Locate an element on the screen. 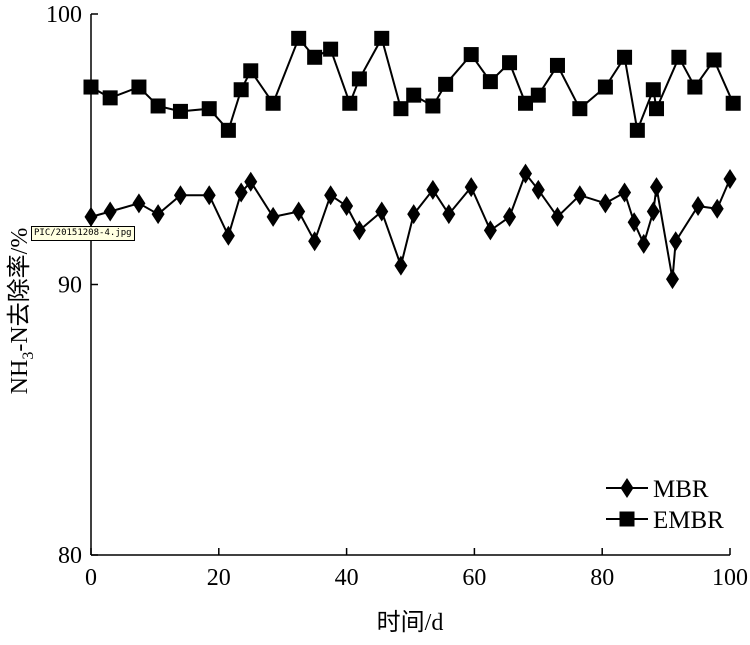  x-tick-label-80: 80 is located at coordinates (602, 578).